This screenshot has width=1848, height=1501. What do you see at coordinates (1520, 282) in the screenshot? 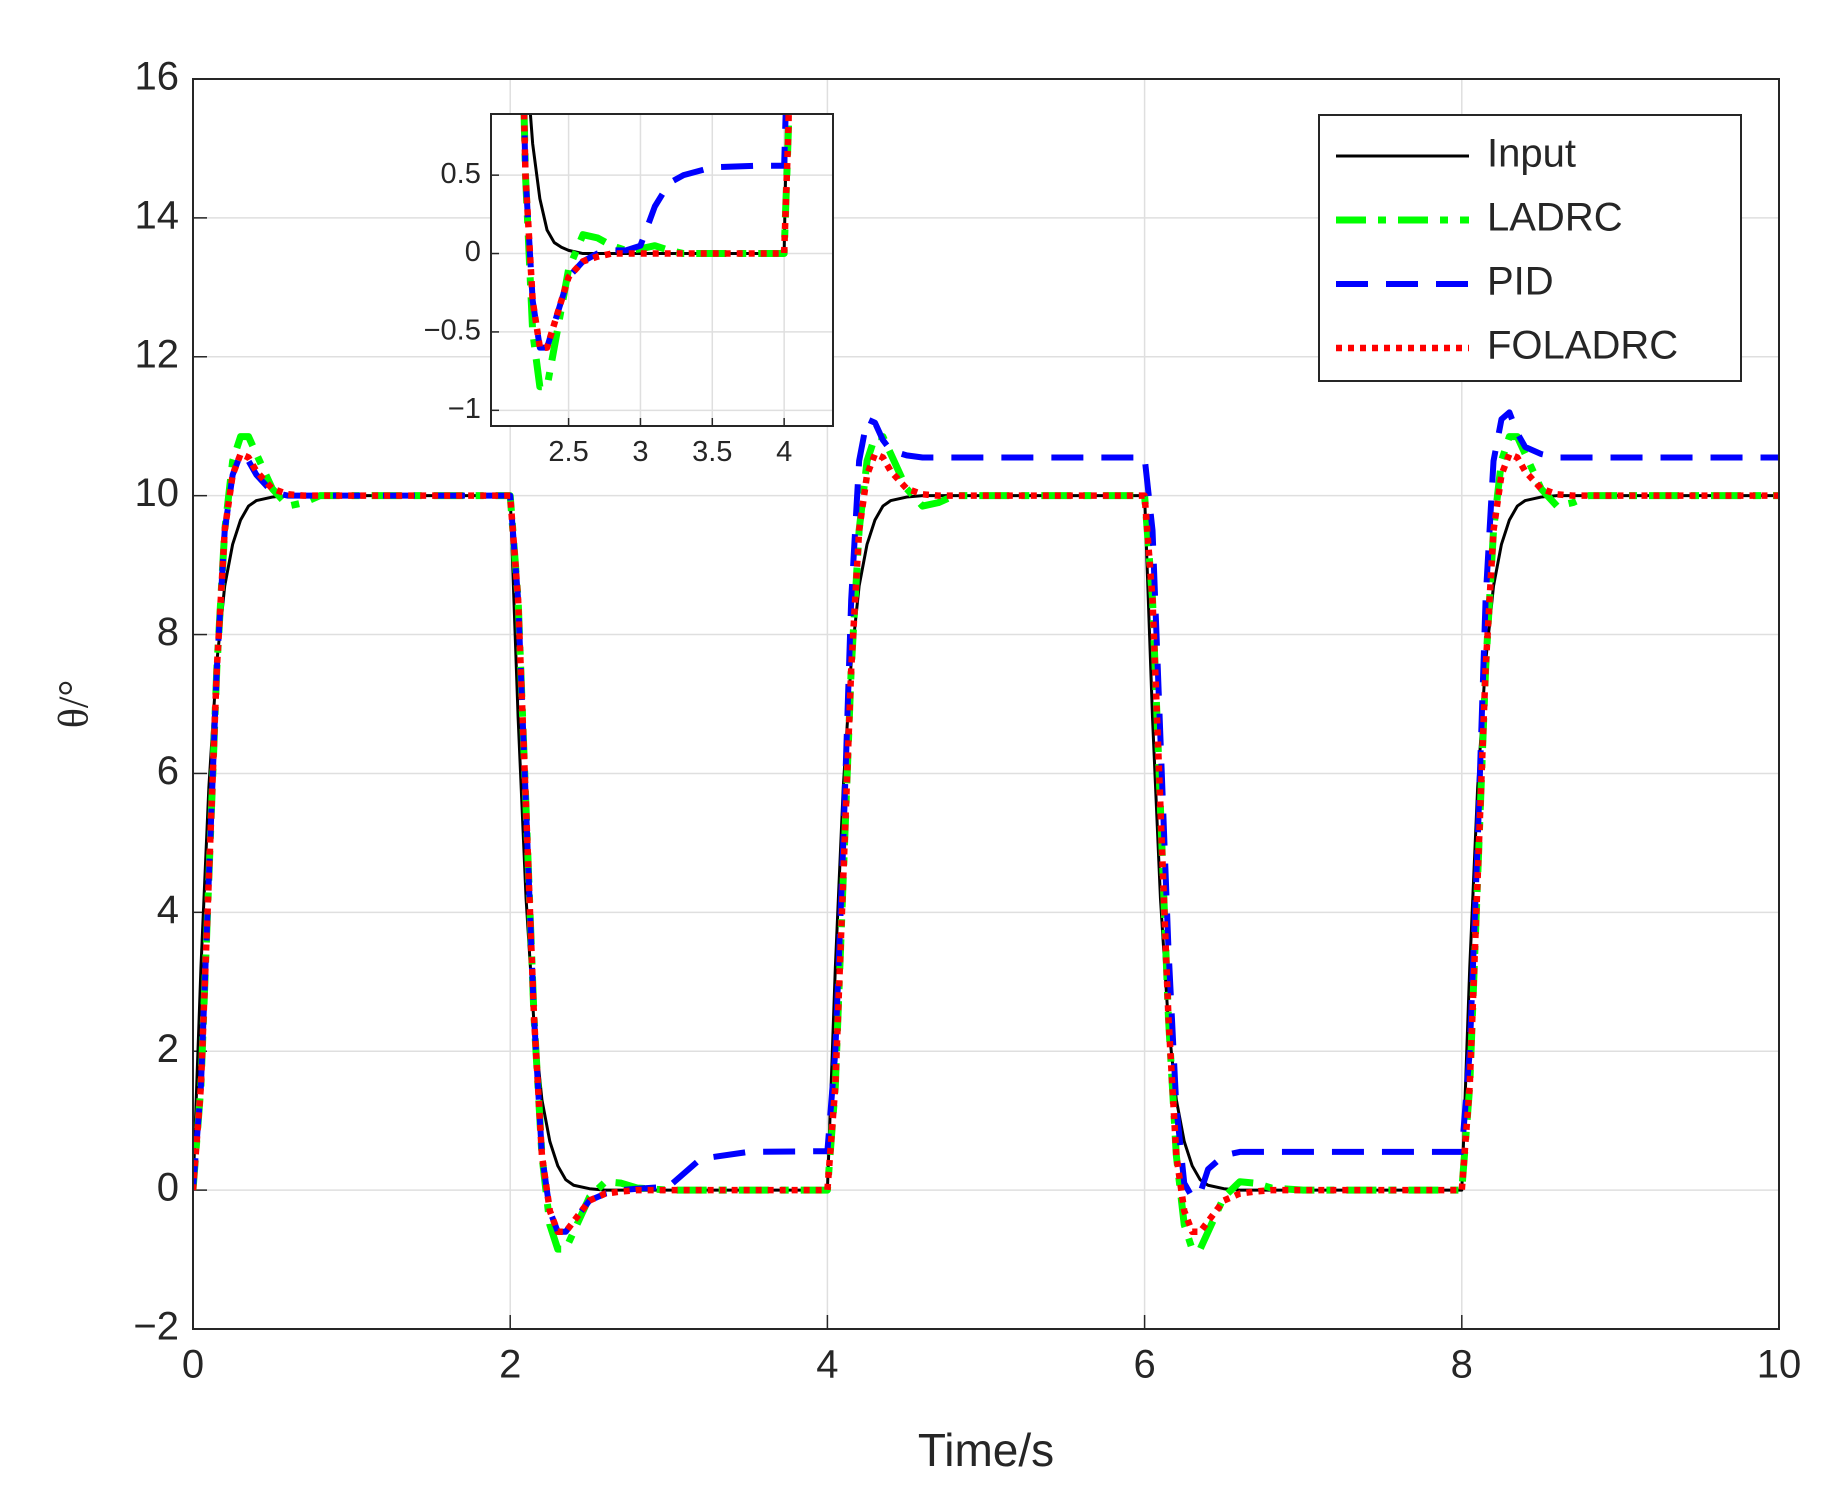
I see `legend-label: PID` at bounding box center [1520, 282].